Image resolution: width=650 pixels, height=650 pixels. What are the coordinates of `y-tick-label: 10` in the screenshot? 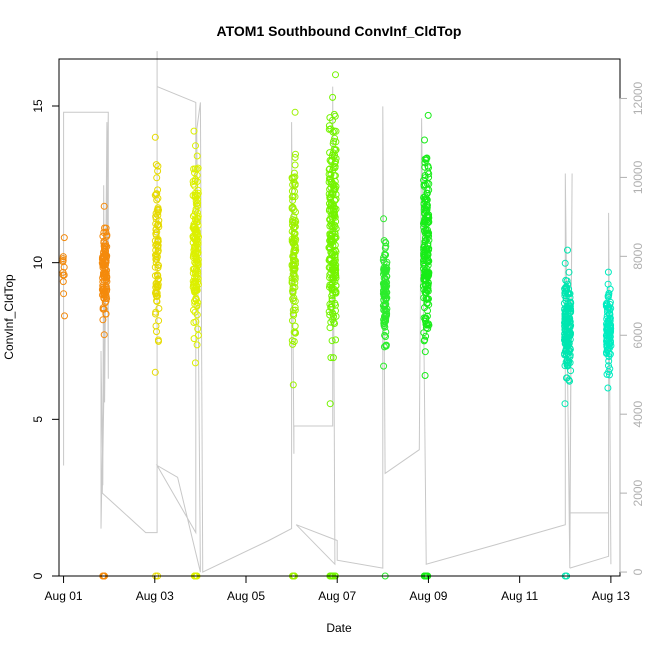 It's located at (38, 263).